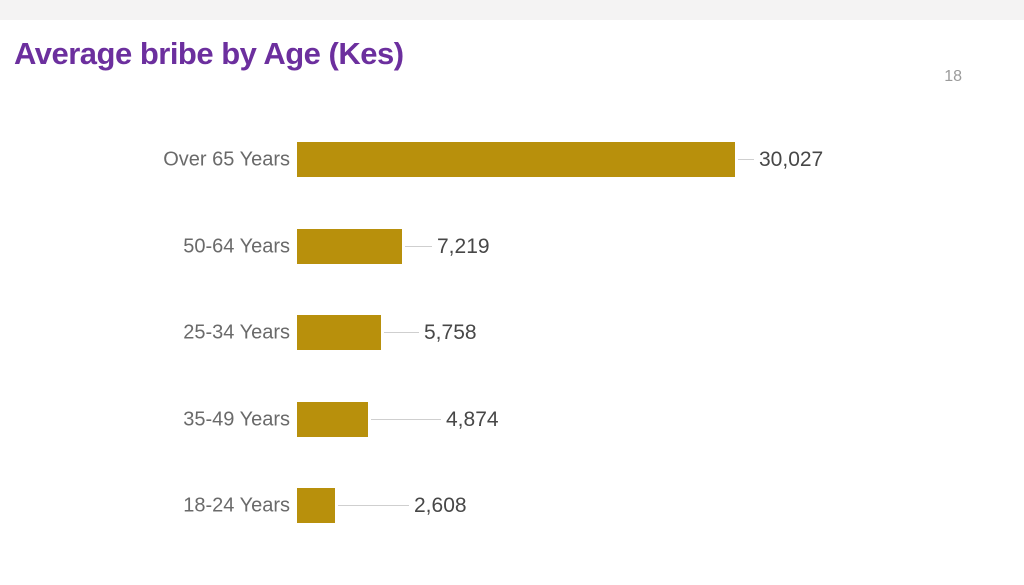  I want to click on page-title: Average bribe by Age (Kes), so click(209, 53).